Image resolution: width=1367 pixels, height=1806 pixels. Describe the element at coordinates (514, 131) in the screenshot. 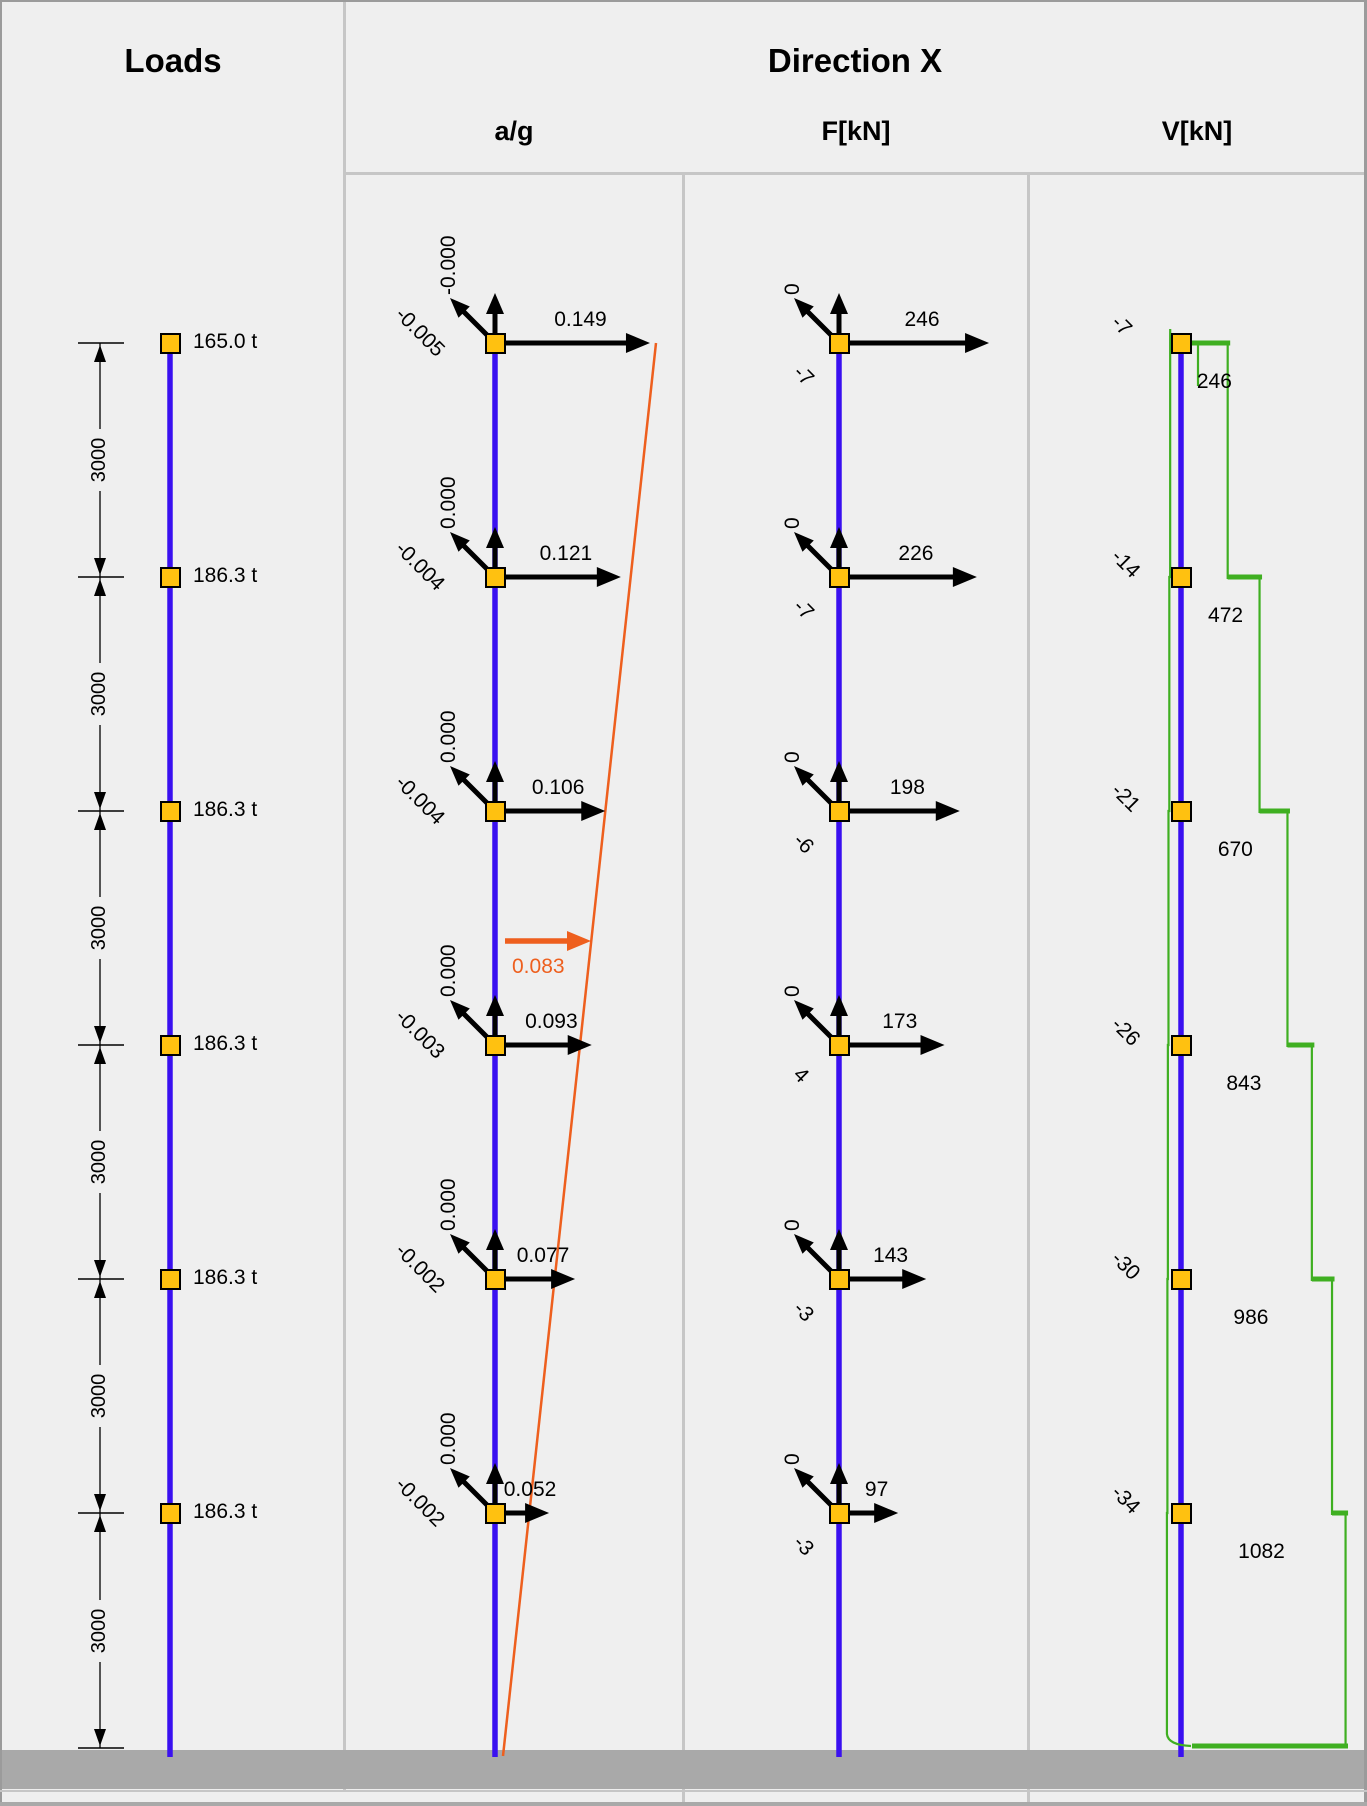

I see `column-header-ag: a/g` at that location.